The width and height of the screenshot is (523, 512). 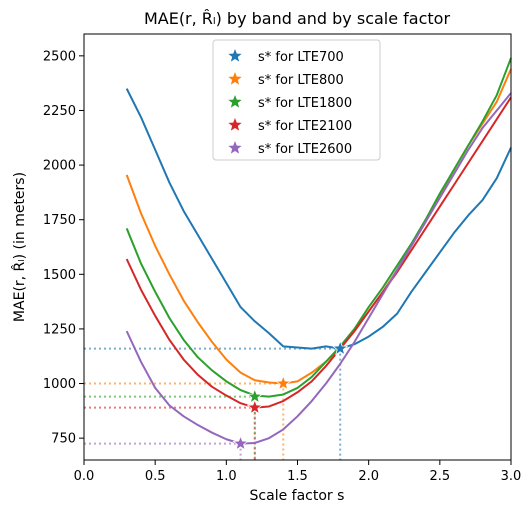 I want to click on x-tick-label: 1.5, so click(x=297, y=476).